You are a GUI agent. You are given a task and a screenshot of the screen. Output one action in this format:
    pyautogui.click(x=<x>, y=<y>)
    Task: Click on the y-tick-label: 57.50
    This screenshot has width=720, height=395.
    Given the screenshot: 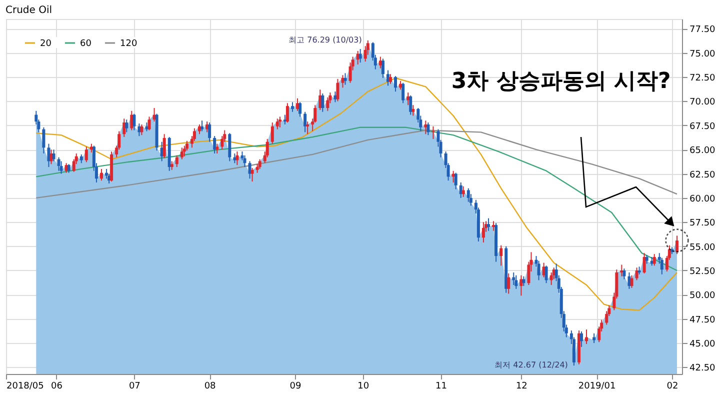 What is the action you would take?
    pyautogui.click(x=703, y=223)
    